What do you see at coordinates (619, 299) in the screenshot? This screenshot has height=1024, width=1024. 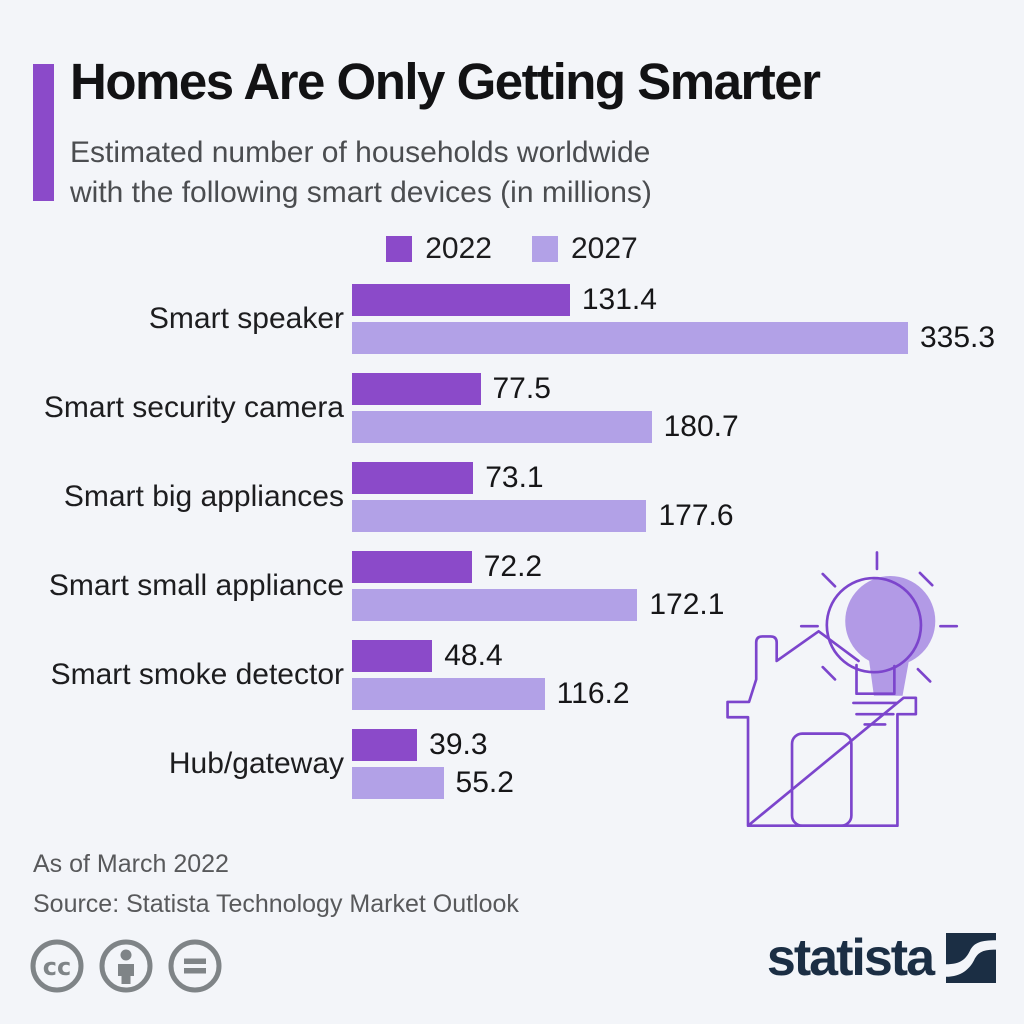 I see `bar-value-2022: 131.4` at bounding box center [619, 299].